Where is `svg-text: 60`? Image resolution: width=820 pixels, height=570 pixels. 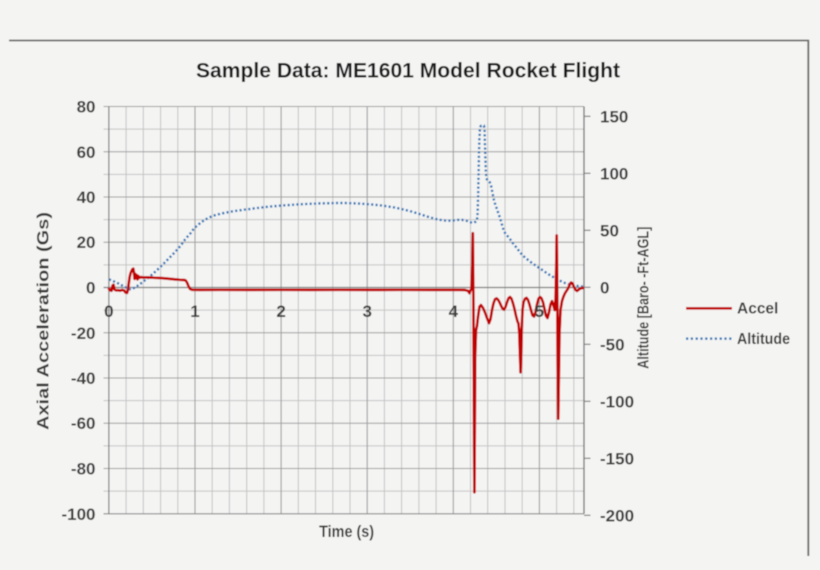 svg-text: 60 is located at coordinates (86, 152).